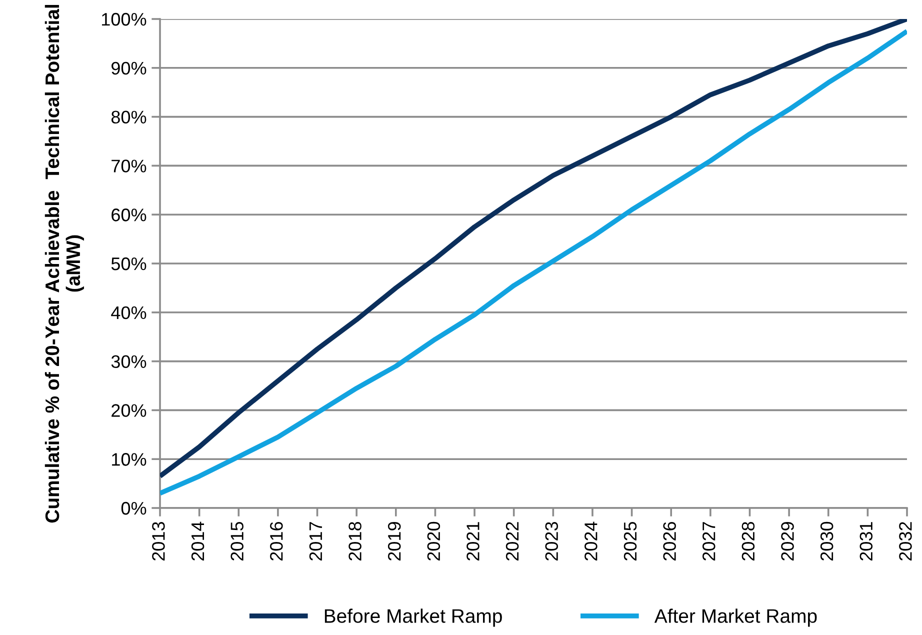 The height and width of the screenshot is (635, 922). What do you see at coordinates (128, 361) in the screenshot?
I see `y-tick-label: 30%` at bounding box center [128, 361].